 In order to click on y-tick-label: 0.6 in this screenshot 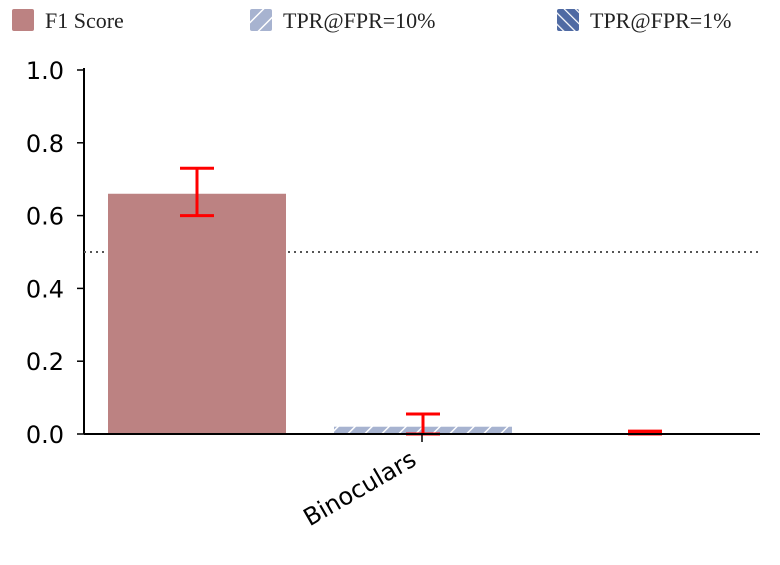, I will do `click(45, 217)`.